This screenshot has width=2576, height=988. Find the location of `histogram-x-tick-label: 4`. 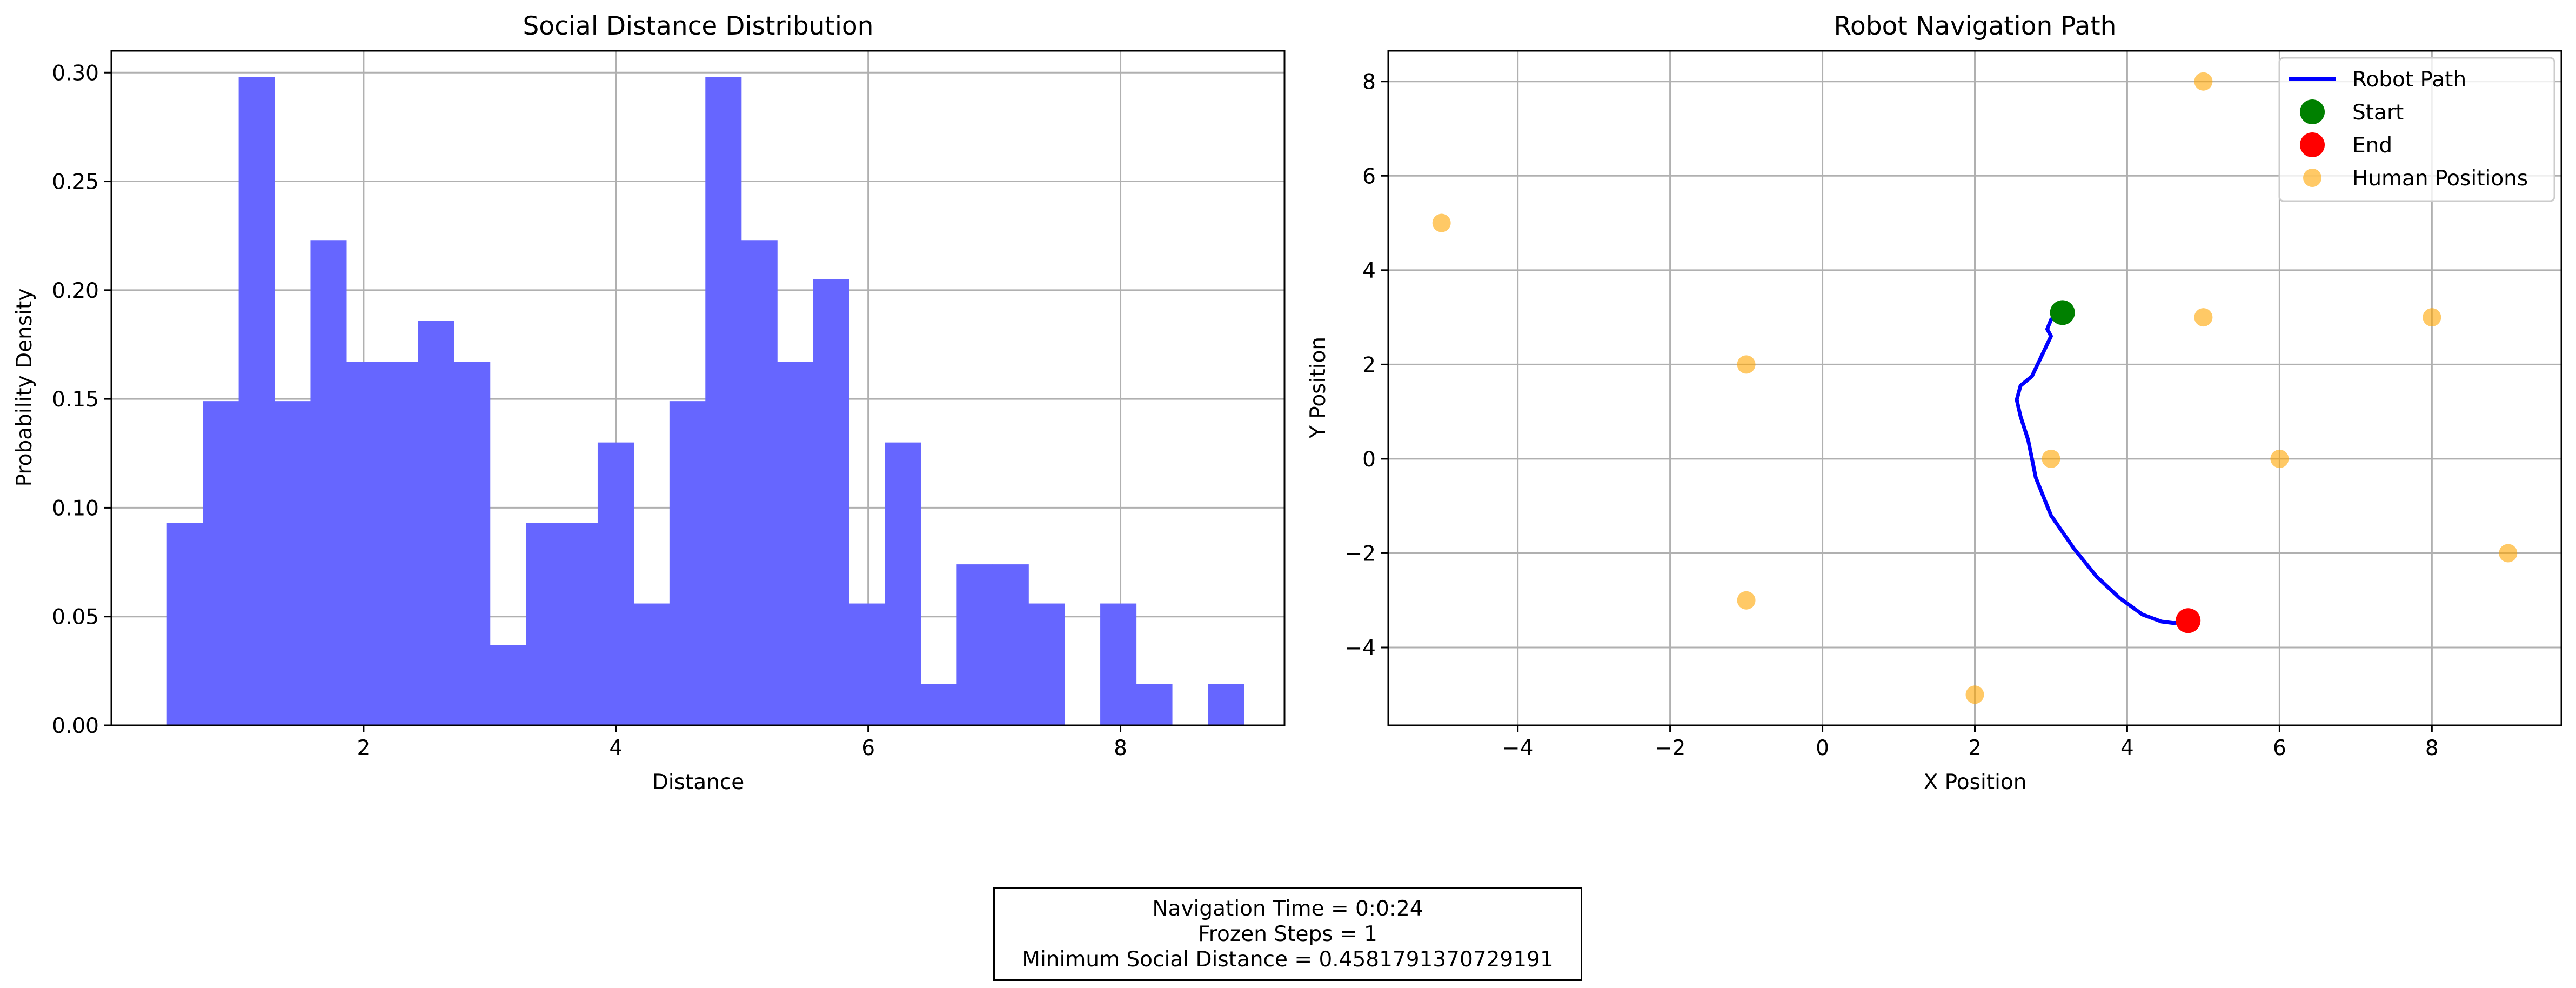

histogram-x-tick-label: 4 is located at coordinates (616, 748).